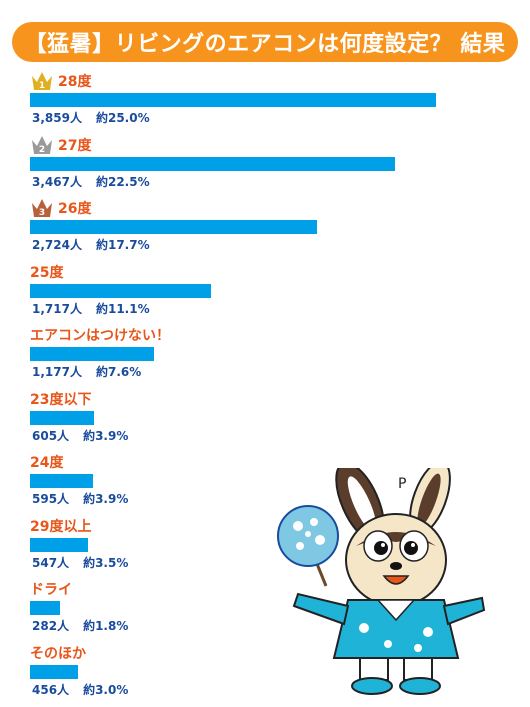 This screenshot has height=707, width=530. I want to click on bar-stats: 547人 約3.5%, so click(80, 562).